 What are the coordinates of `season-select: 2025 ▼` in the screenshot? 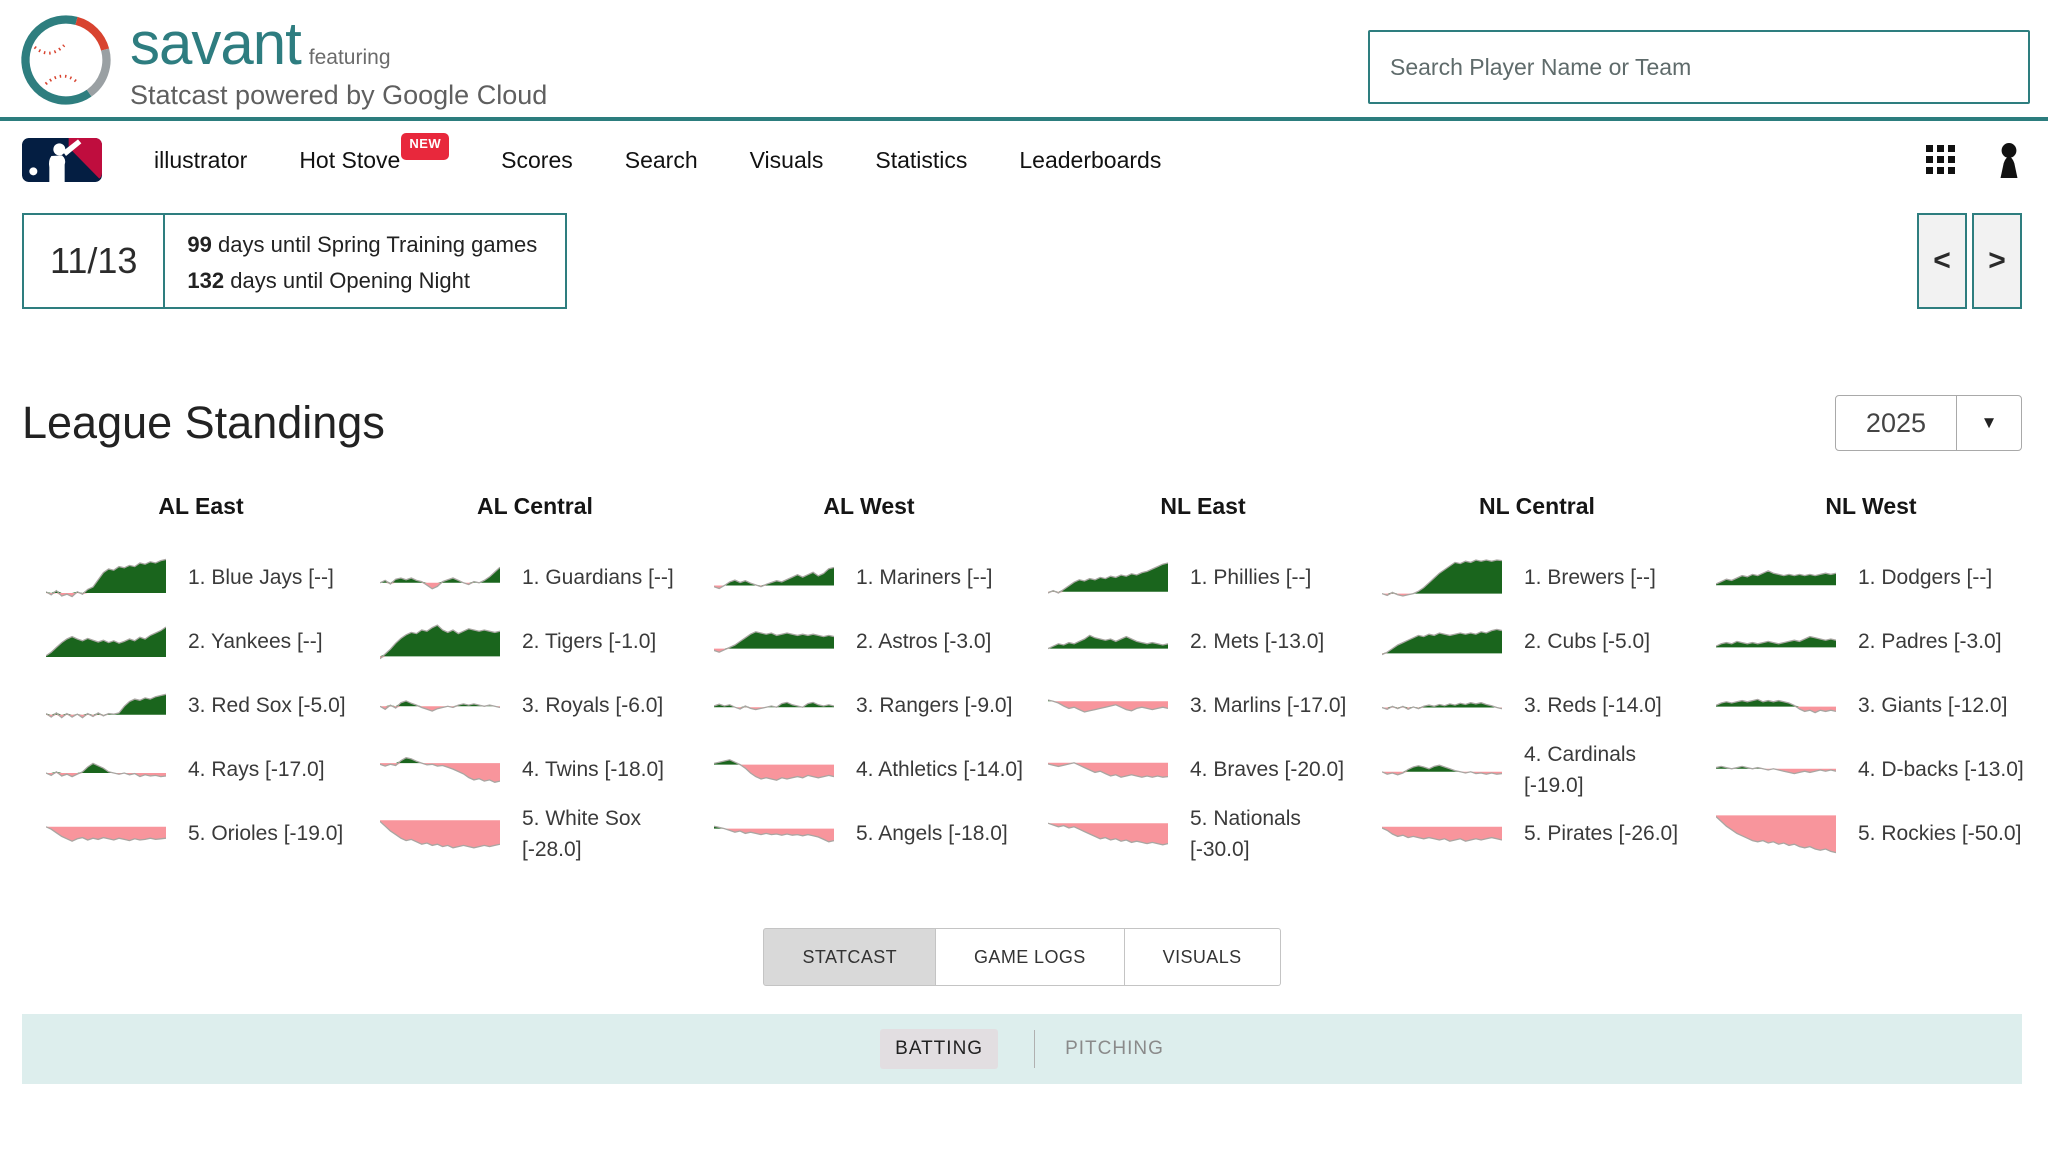 It's located at (1928, 423).